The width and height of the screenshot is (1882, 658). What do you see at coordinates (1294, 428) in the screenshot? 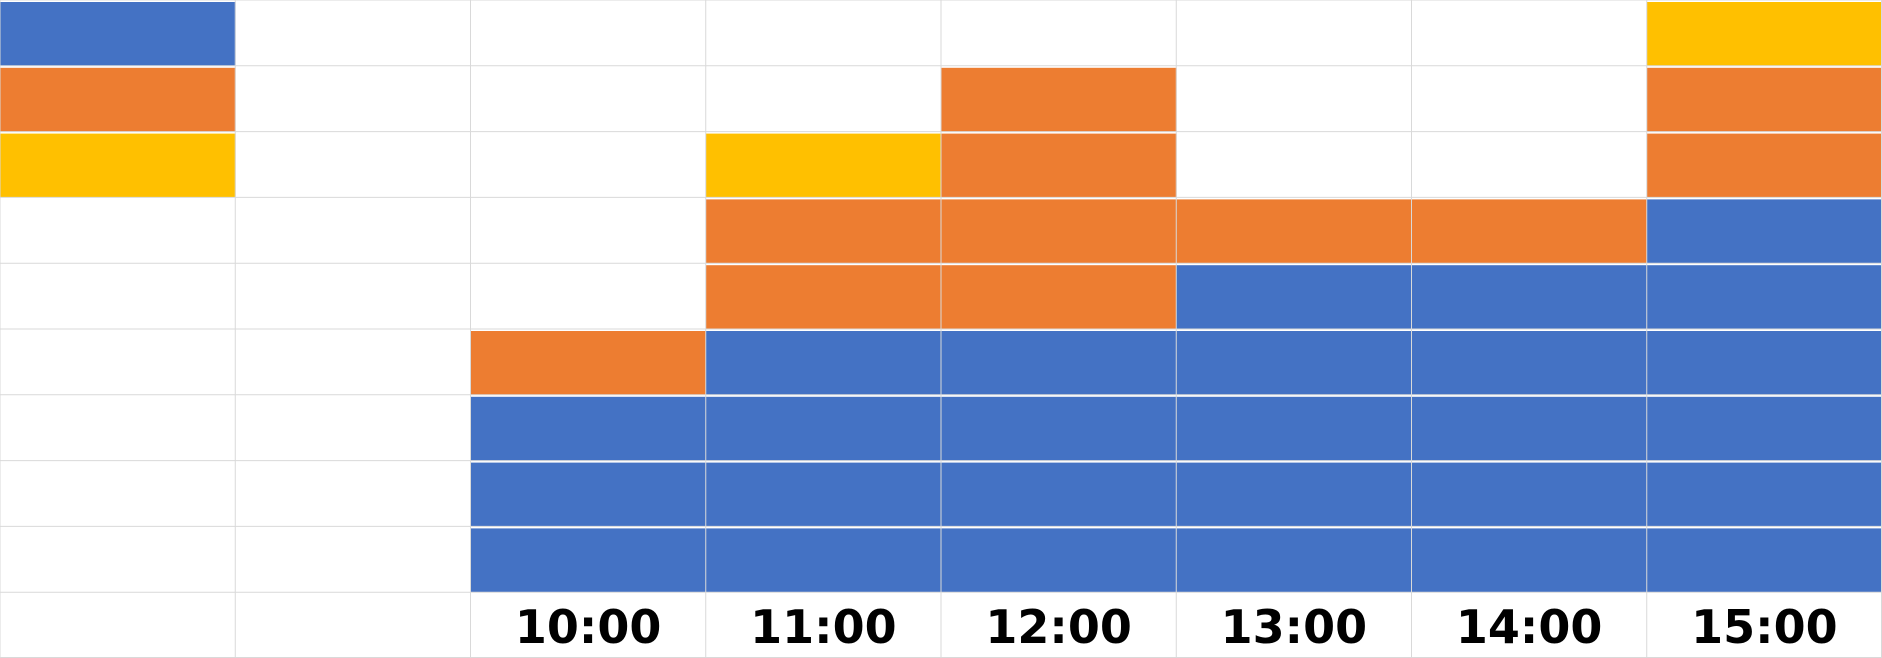
I see `cell-blue-r6-c5` at bounding box center [1294, 428].